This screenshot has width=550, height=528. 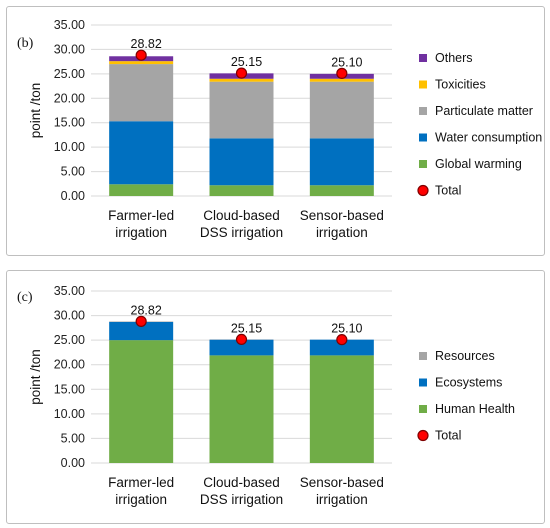 What do you see at coordinates (25, 43) in the screenshot?
I see `panel-label-b: (b)` at bounding box center [25, 43].